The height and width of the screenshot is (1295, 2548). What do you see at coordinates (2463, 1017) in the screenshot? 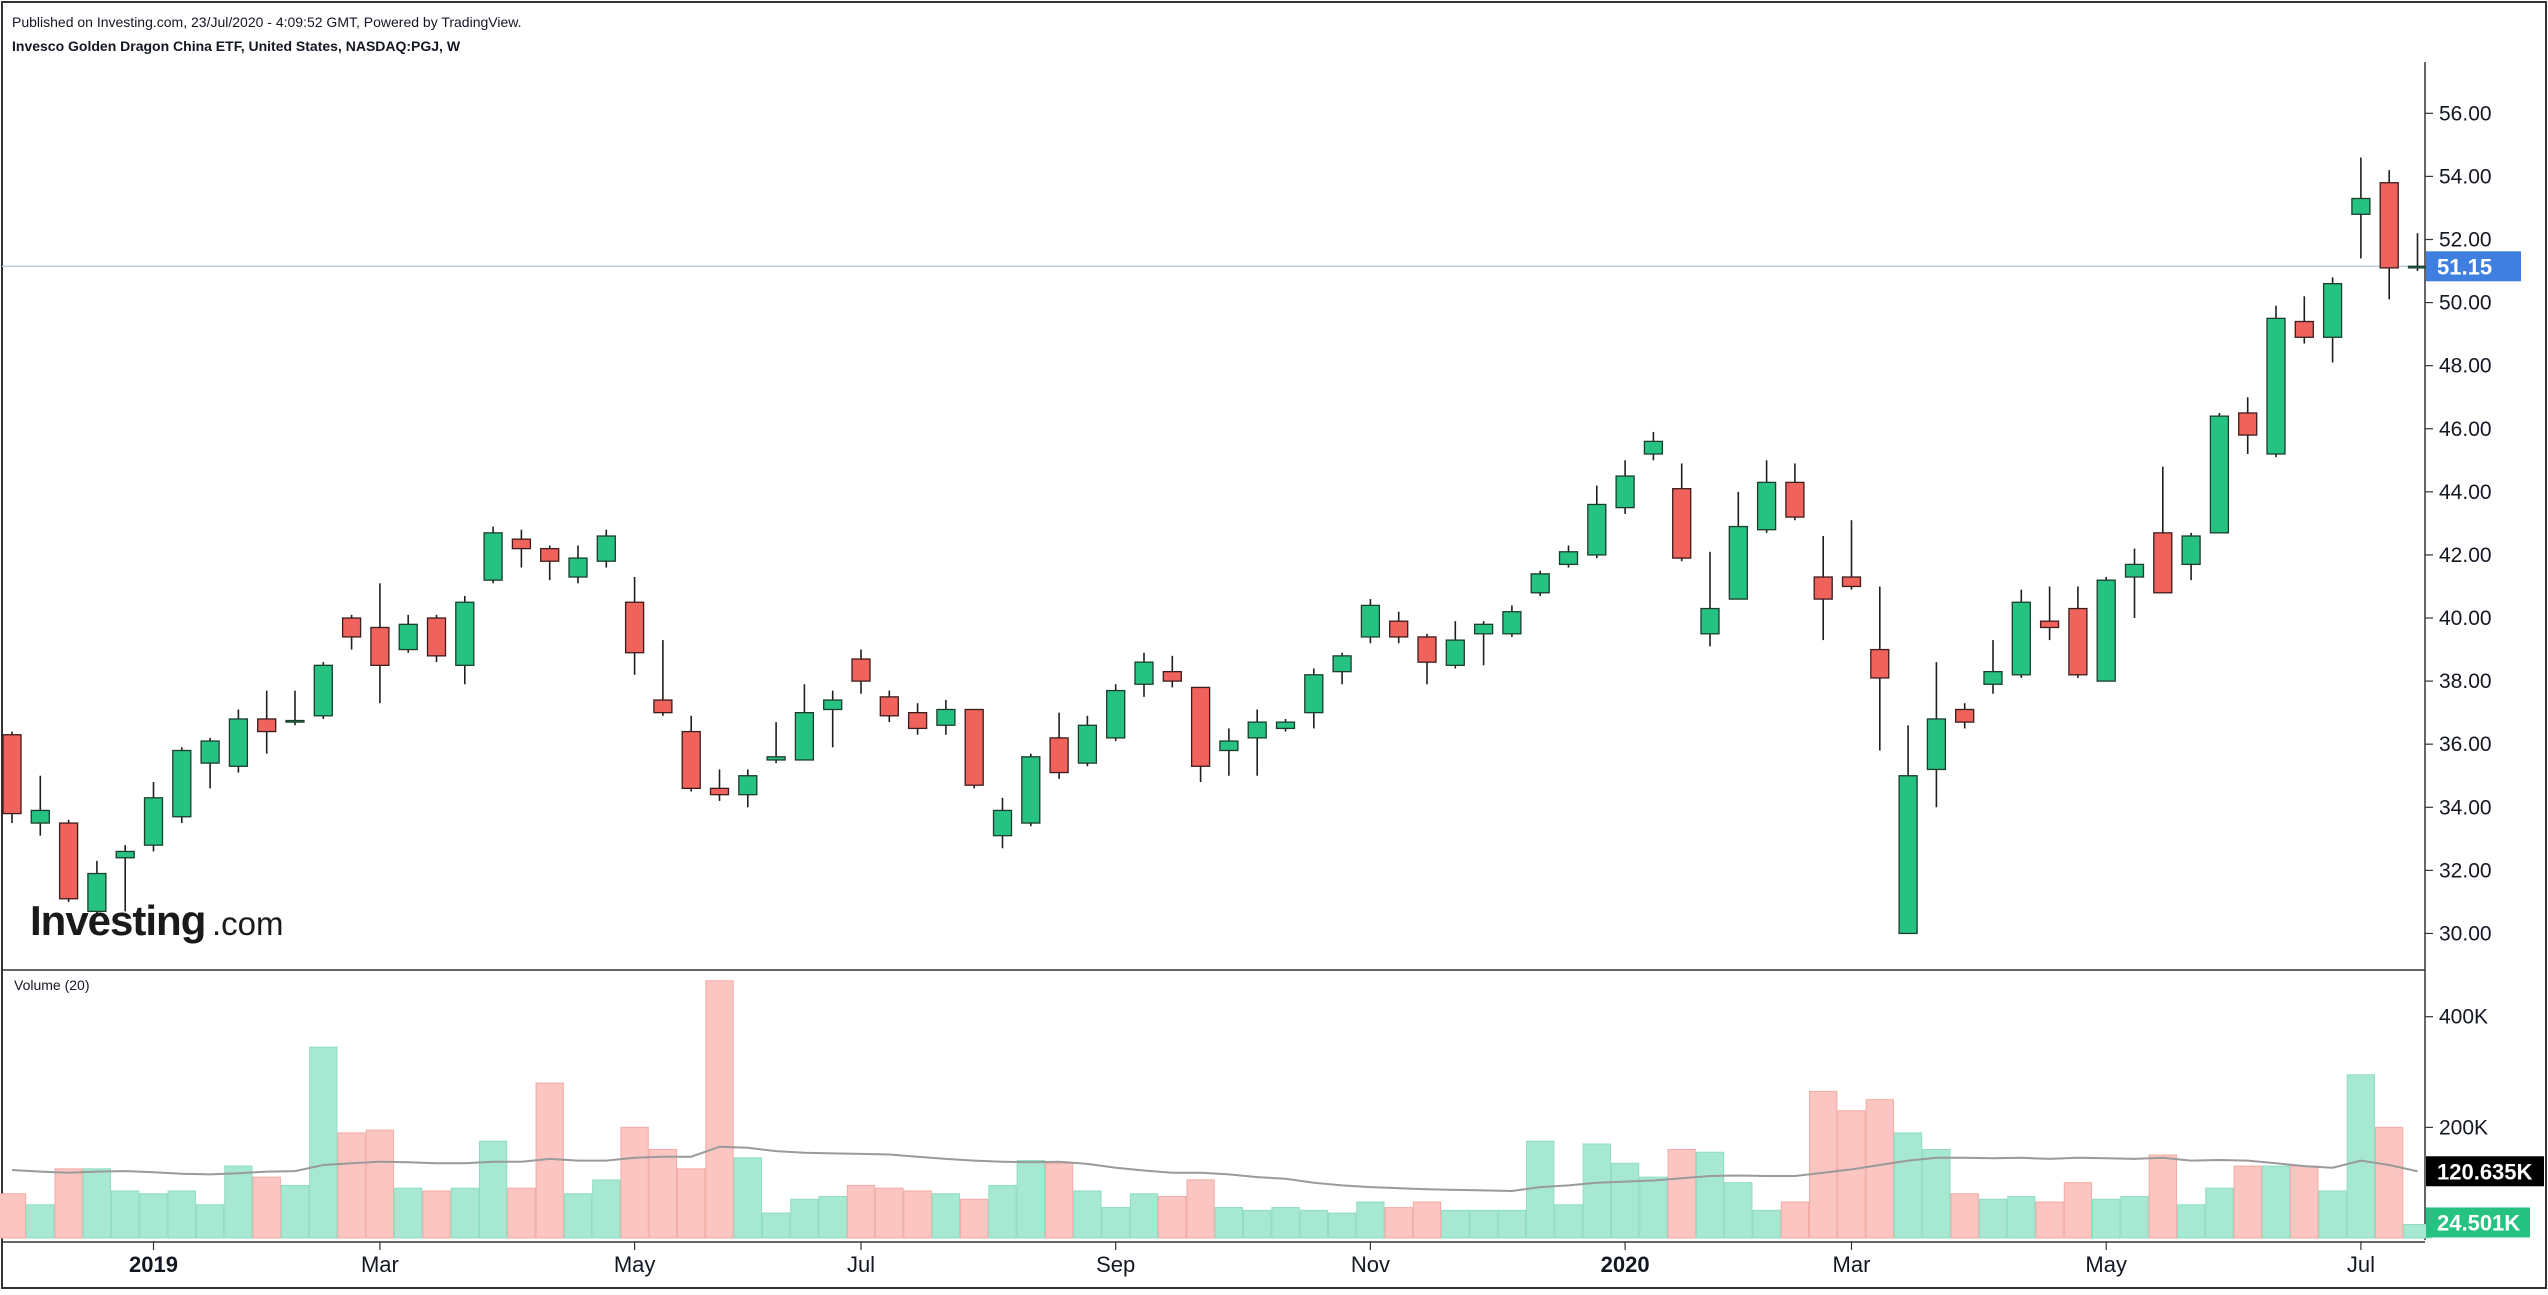
I see `volume-tick-label: 400K` at bounding box center [2463, 1017].